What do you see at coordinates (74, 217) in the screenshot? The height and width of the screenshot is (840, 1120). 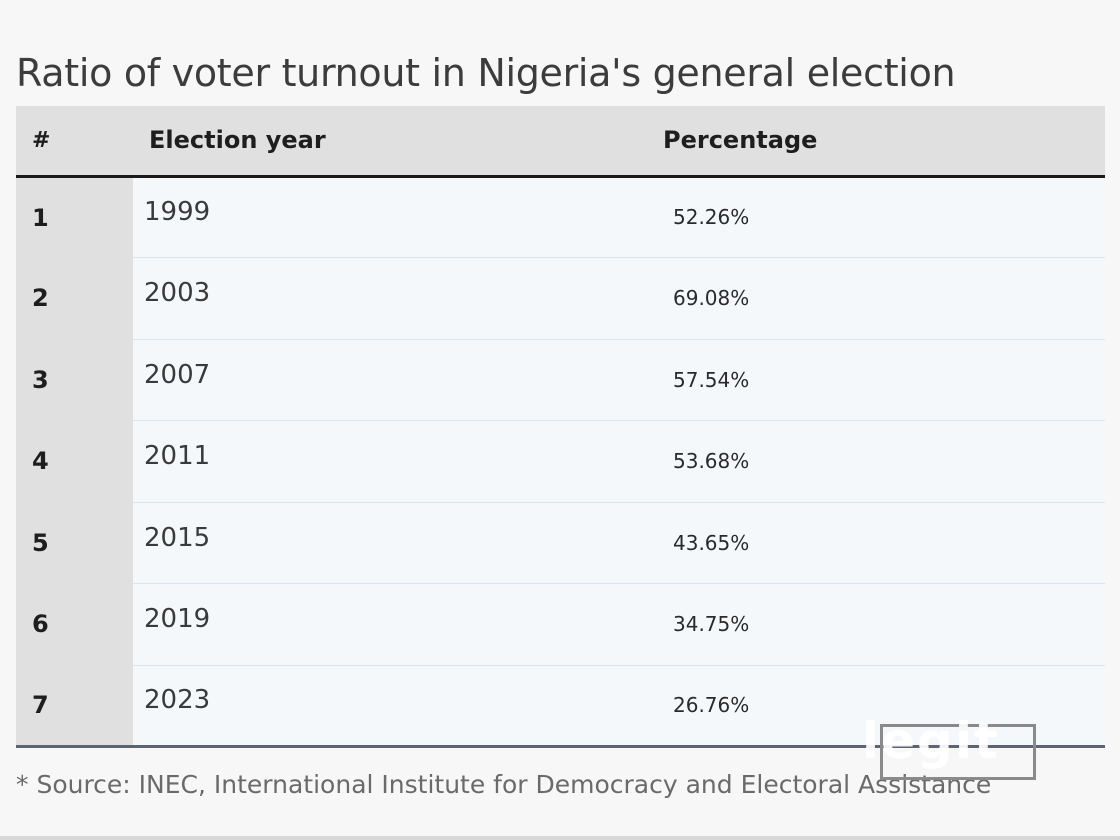 I see `row-number: 1` at bounding box center [74, 217].